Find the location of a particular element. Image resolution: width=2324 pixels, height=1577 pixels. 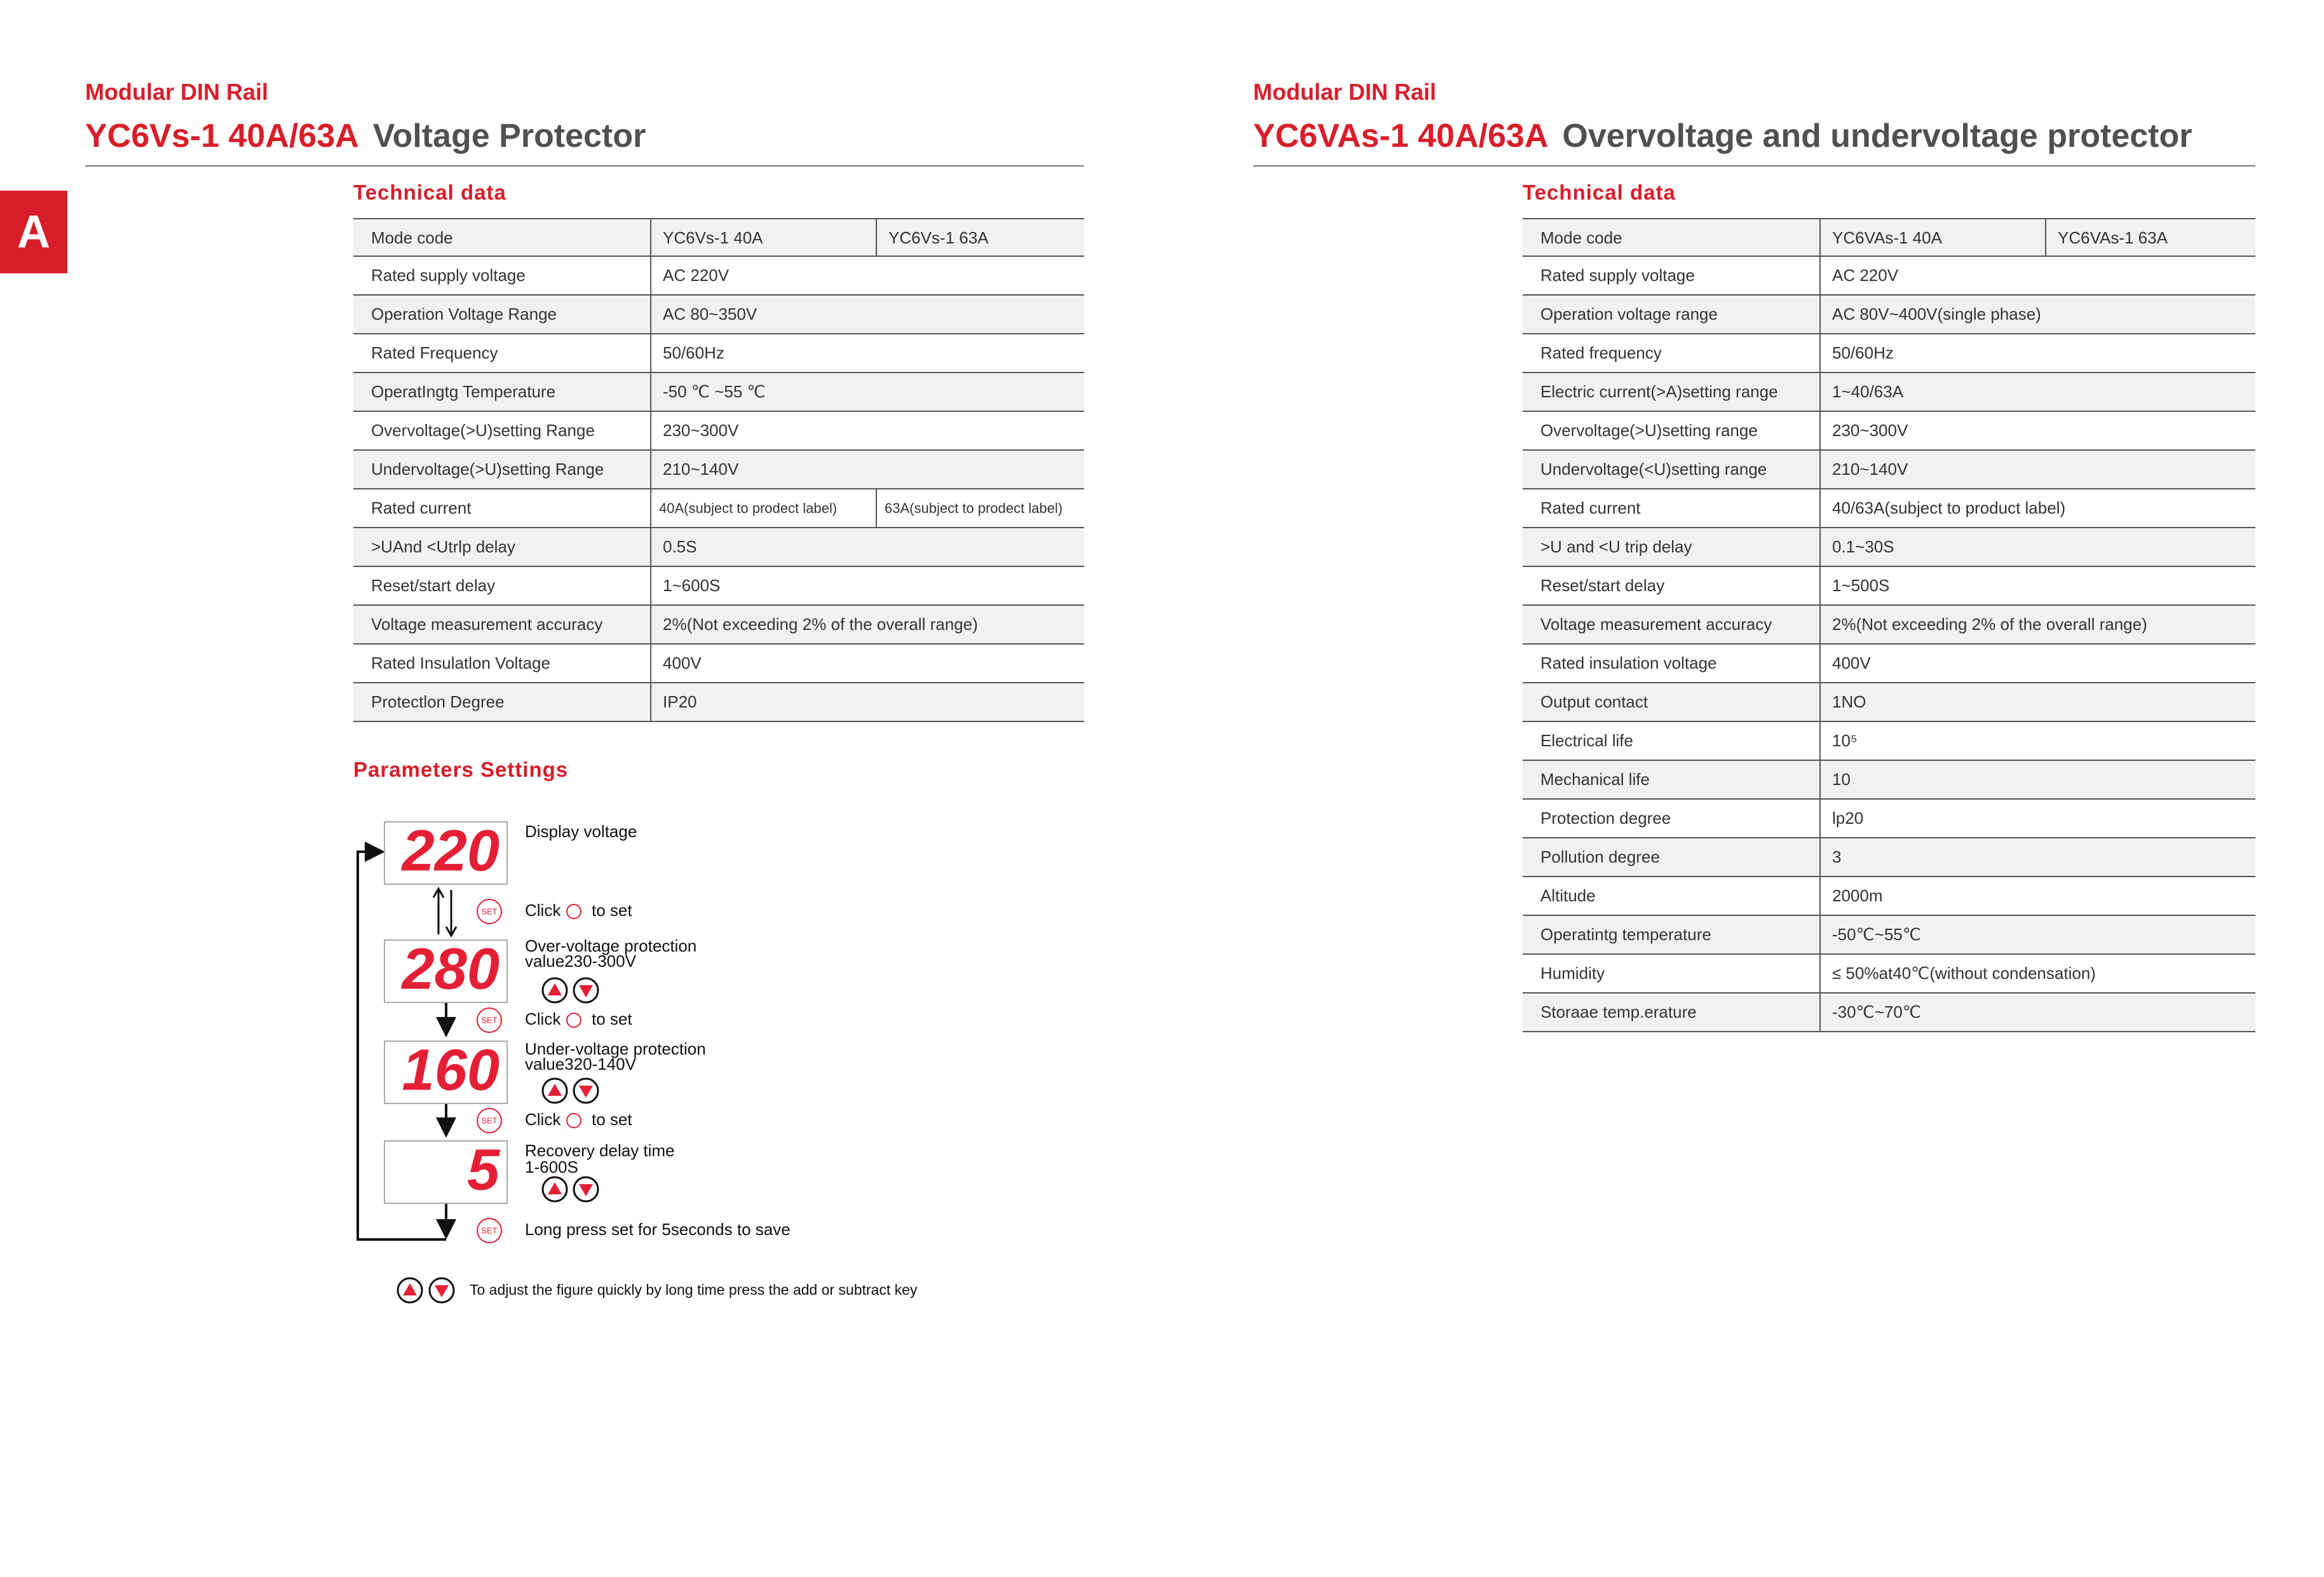

final-step: Long press set for 5seconds to save is located at coordinates (658, 1229).